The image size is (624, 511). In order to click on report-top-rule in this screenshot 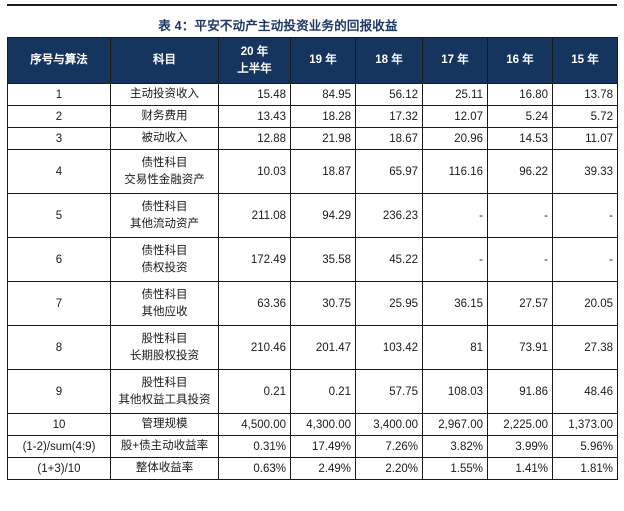, I will do `click(312, 5)`.